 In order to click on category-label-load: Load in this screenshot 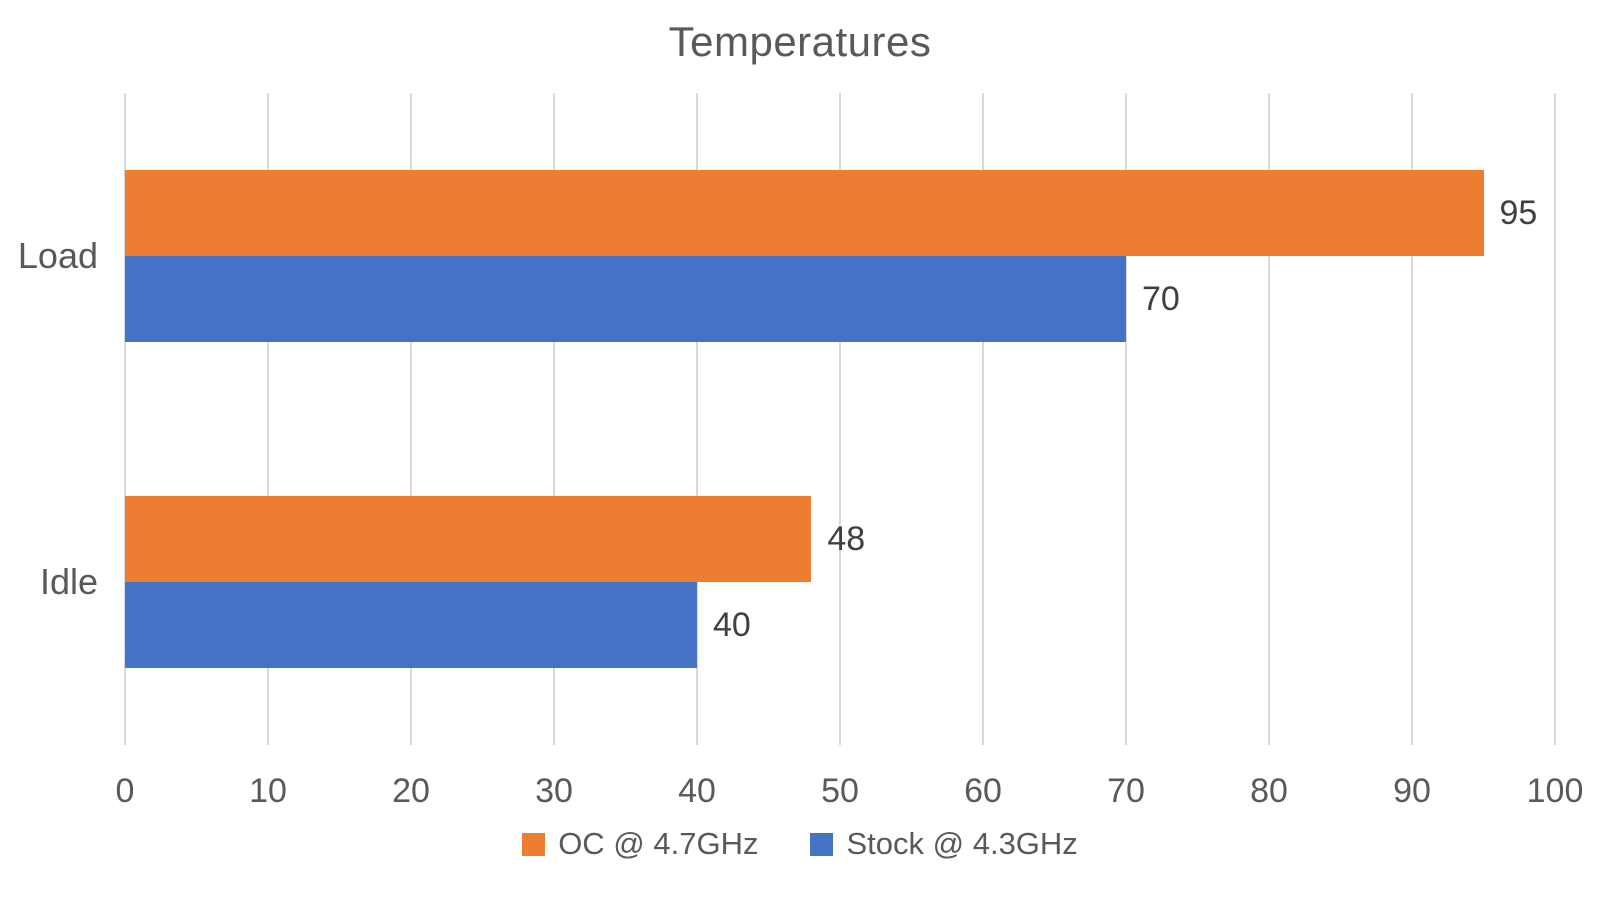, I will do `click(57, 255)`.